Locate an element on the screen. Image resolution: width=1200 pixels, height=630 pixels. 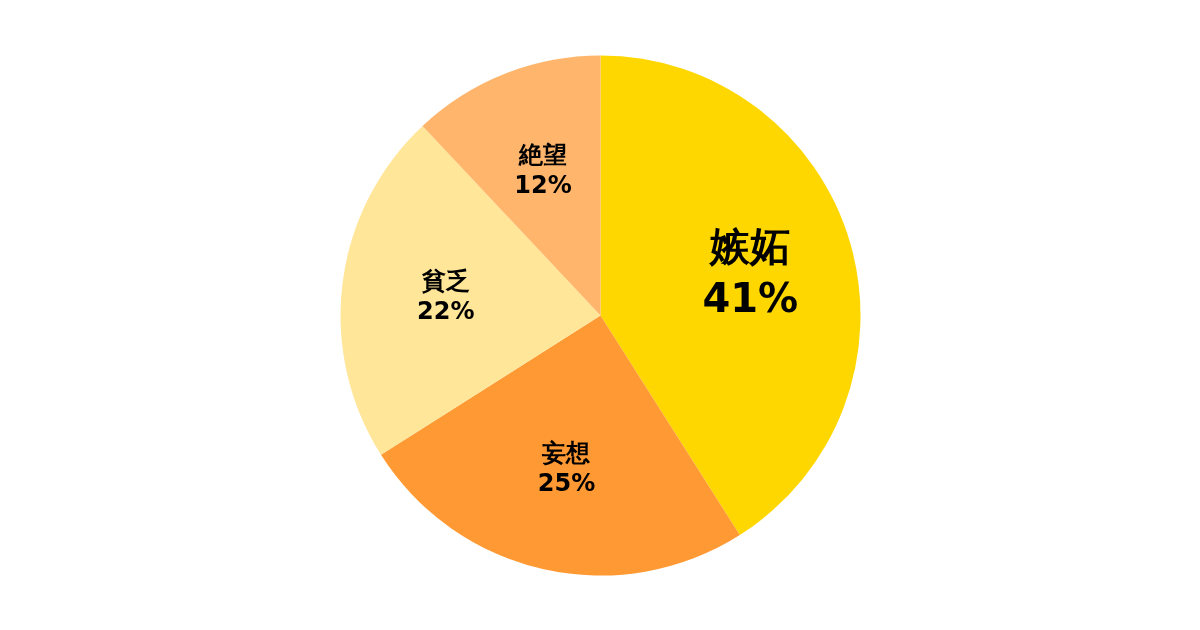
data-label: 41% is located at coordinates (750, 297).